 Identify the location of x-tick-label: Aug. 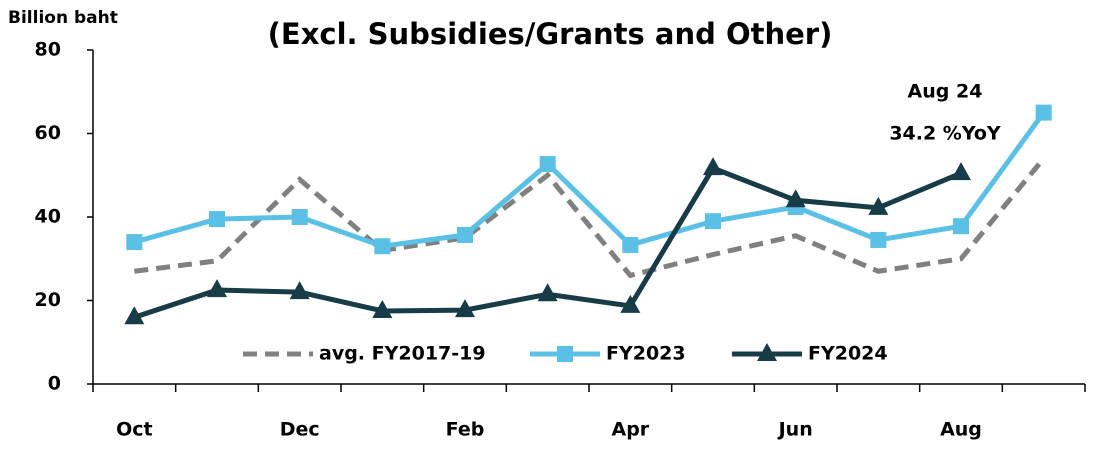
(961, 430).